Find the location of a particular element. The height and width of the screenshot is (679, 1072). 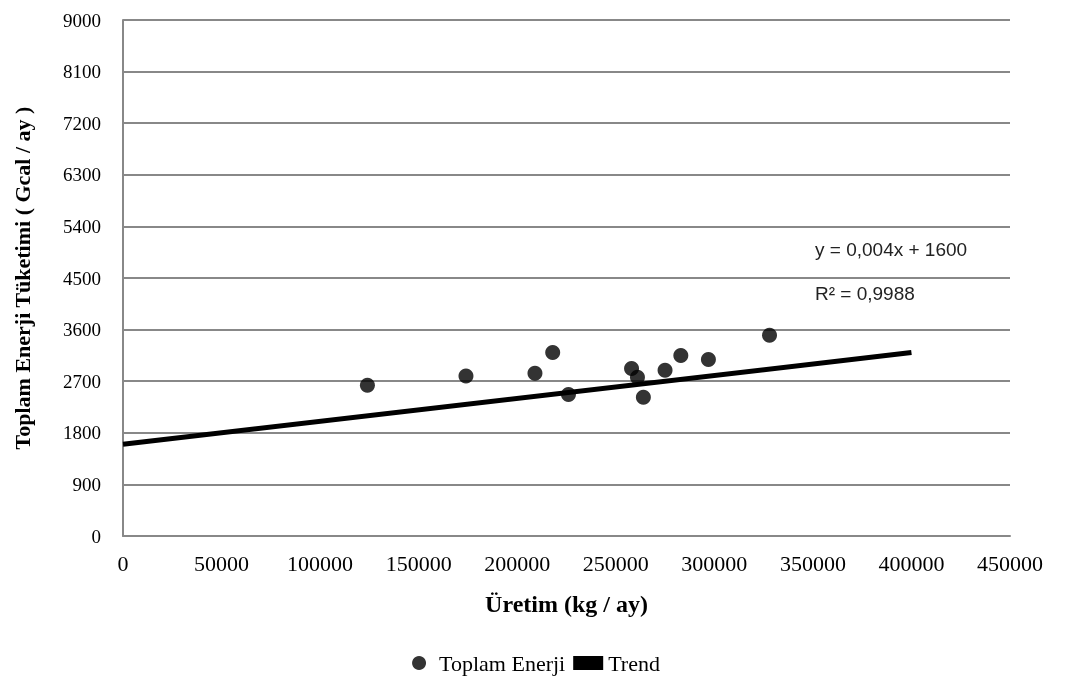

y-tick-label: 3600 is located at coordinates (82, 330).